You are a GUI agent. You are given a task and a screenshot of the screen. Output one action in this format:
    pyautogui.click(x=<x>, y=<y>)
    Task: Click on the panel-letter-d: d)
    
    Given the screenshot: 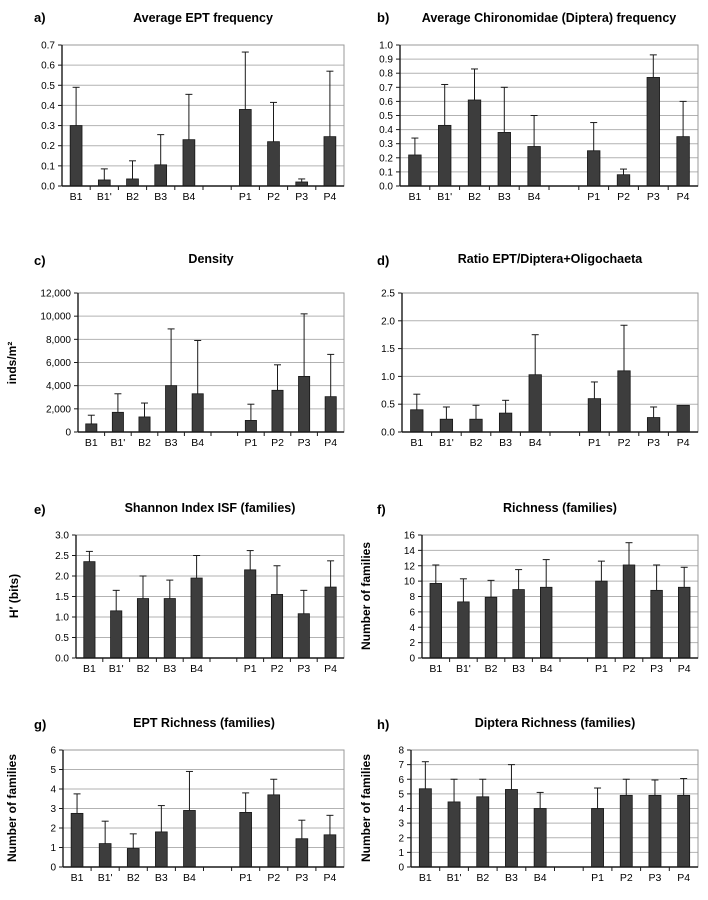 What is the action you would take?
    pyautogui.click(x=383, y=260)
    